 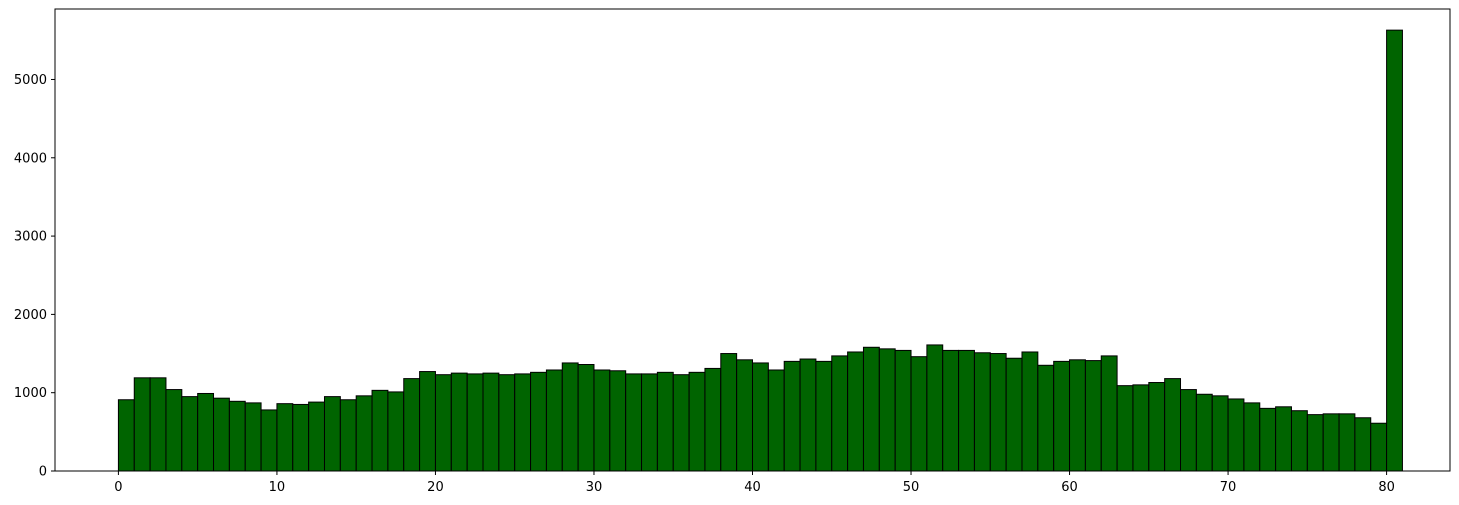 What do you see at coordinates (1386, 487) in the screenshot?
I see `x-tick-label: 80` at bounding box center [1386, 487].